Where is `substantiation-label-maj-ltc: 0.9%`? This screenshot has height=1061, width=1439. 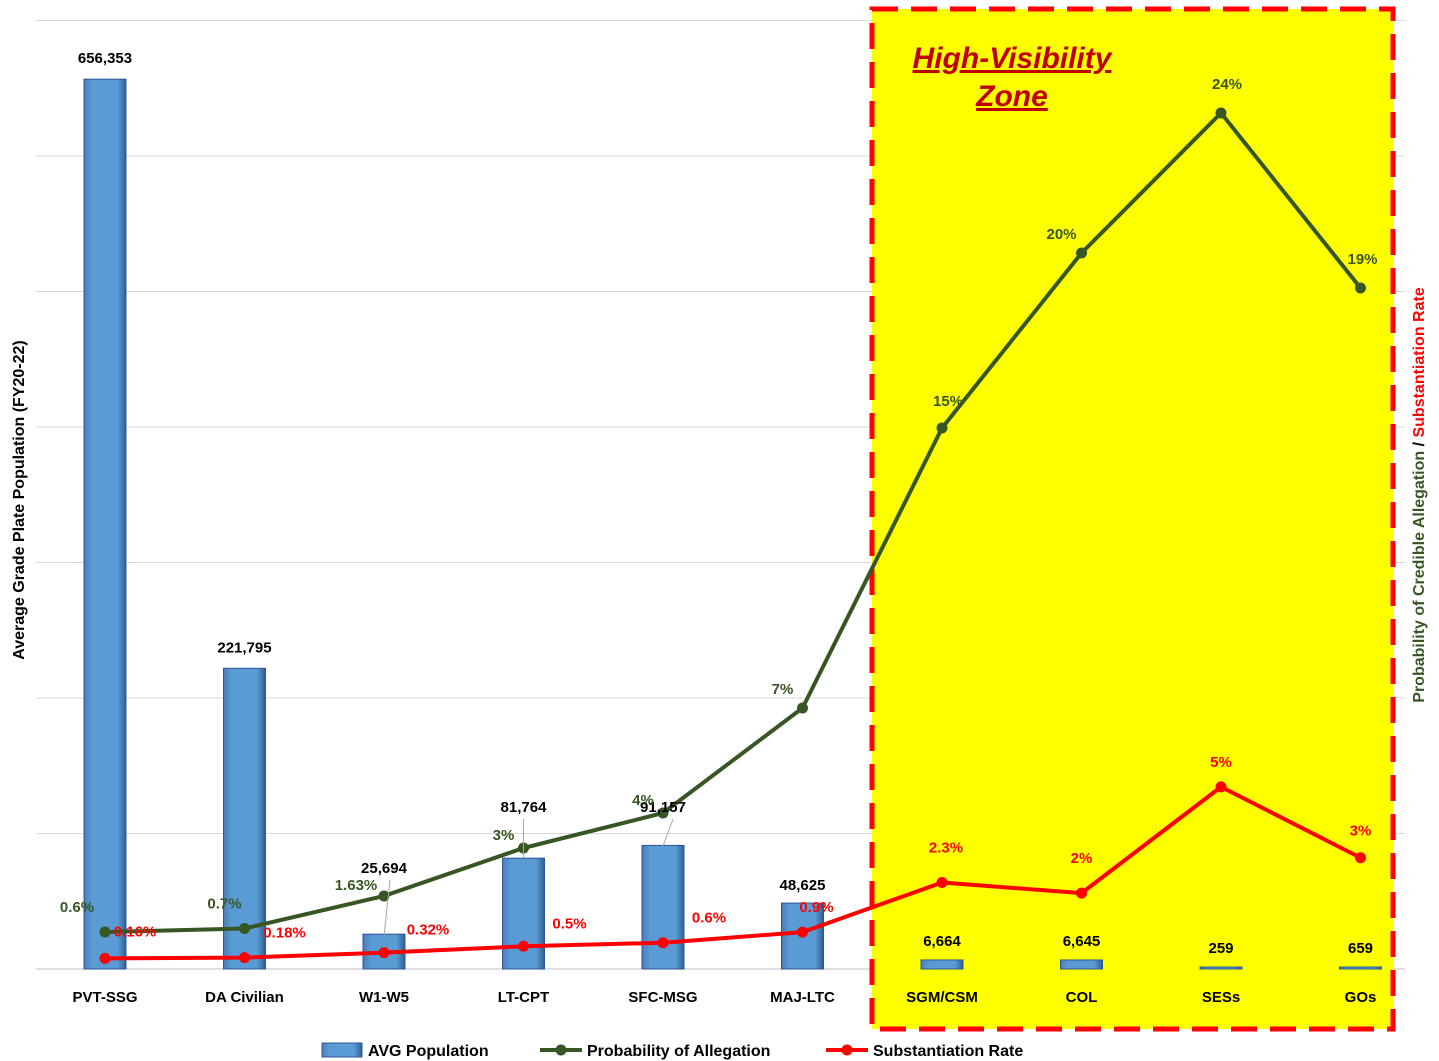 substantiation-label-maj-ltc: 0.9% is located at coordinates (816, 907).